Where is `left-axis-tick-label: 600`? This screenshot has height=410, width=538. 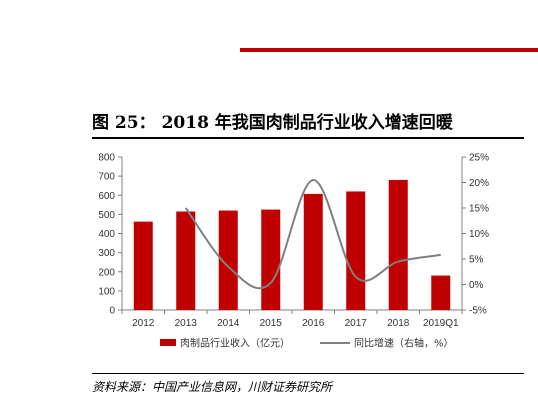
left-axis-tick-label: 600 is located at coordinates (106, 196).